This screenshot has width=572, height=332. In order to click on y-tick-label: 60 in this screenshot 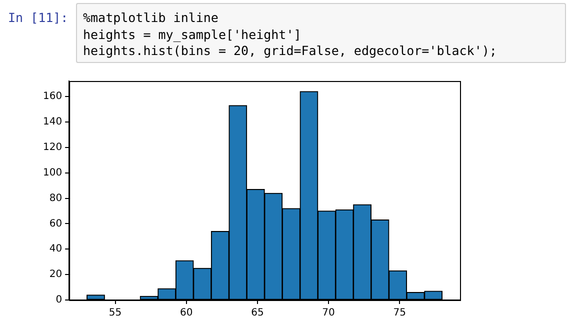, I will do `click(55, 224)`.